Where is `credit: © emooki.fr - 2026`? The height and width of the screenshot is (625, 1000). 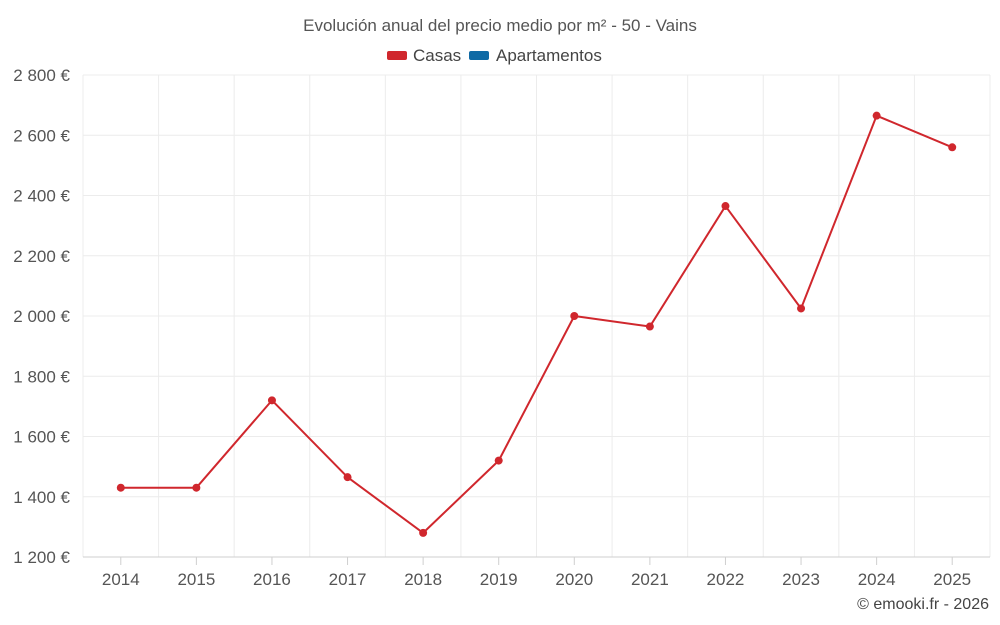
credit: © emooki.fr - 2026 is located at coordinates (923, 604).